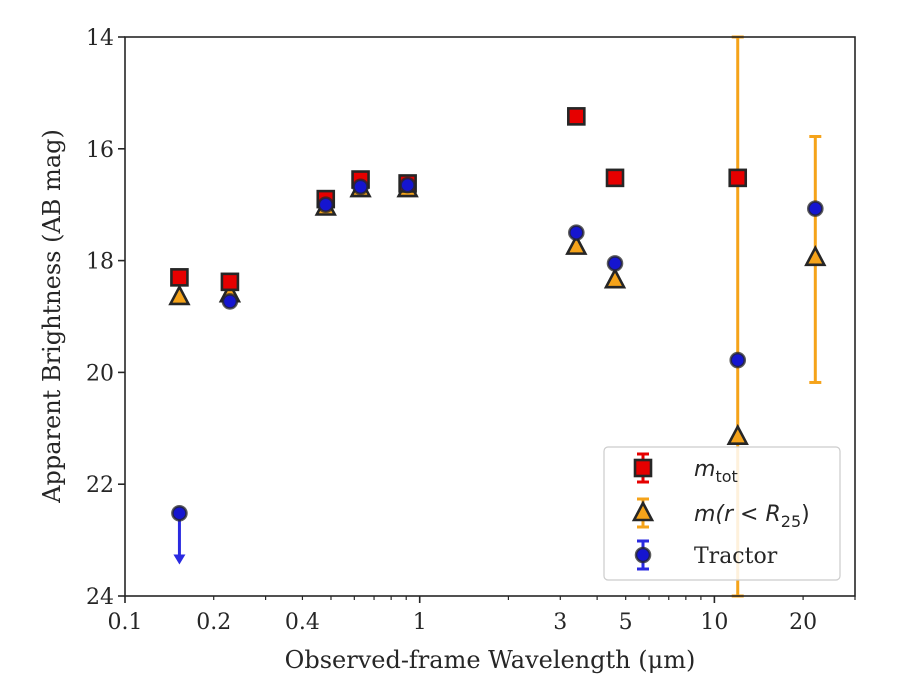  What do you see at coordinates (490, 660) in the screenshot?
I see `x-axis-label: Observed-frame Wavelength (μm)` at bounding box center [490, 660].